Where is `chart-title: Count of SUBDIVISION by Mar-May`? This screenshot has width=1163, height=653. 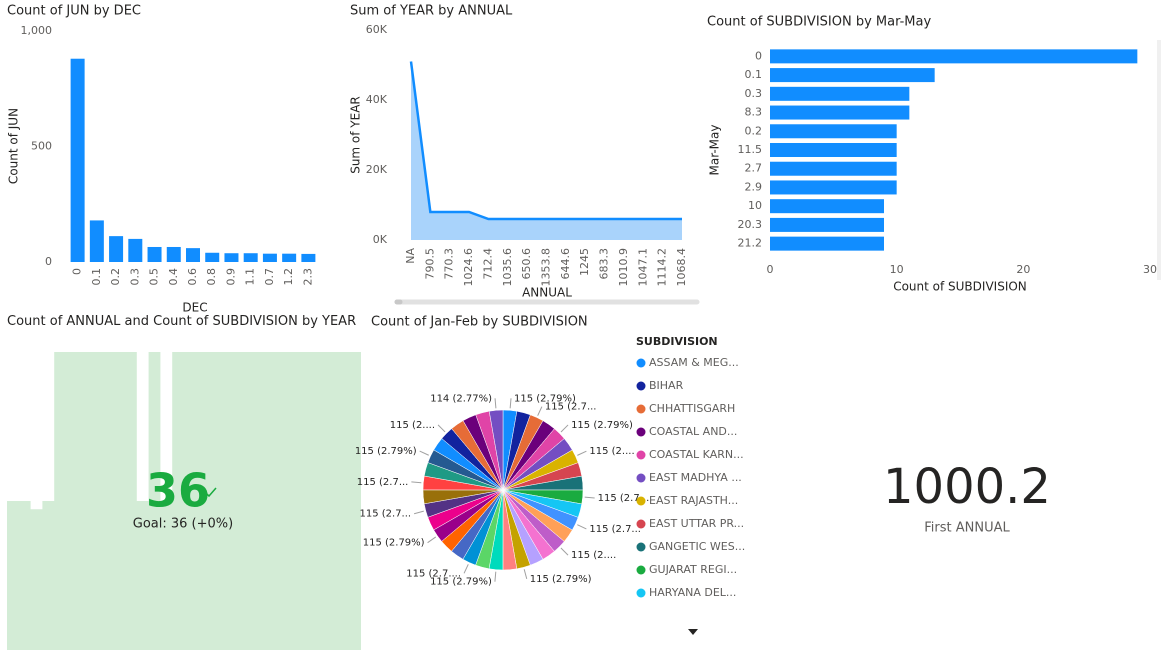
chart-title: Count of SUBDIVISION by Mar-May is located at coordinates (819, 22).